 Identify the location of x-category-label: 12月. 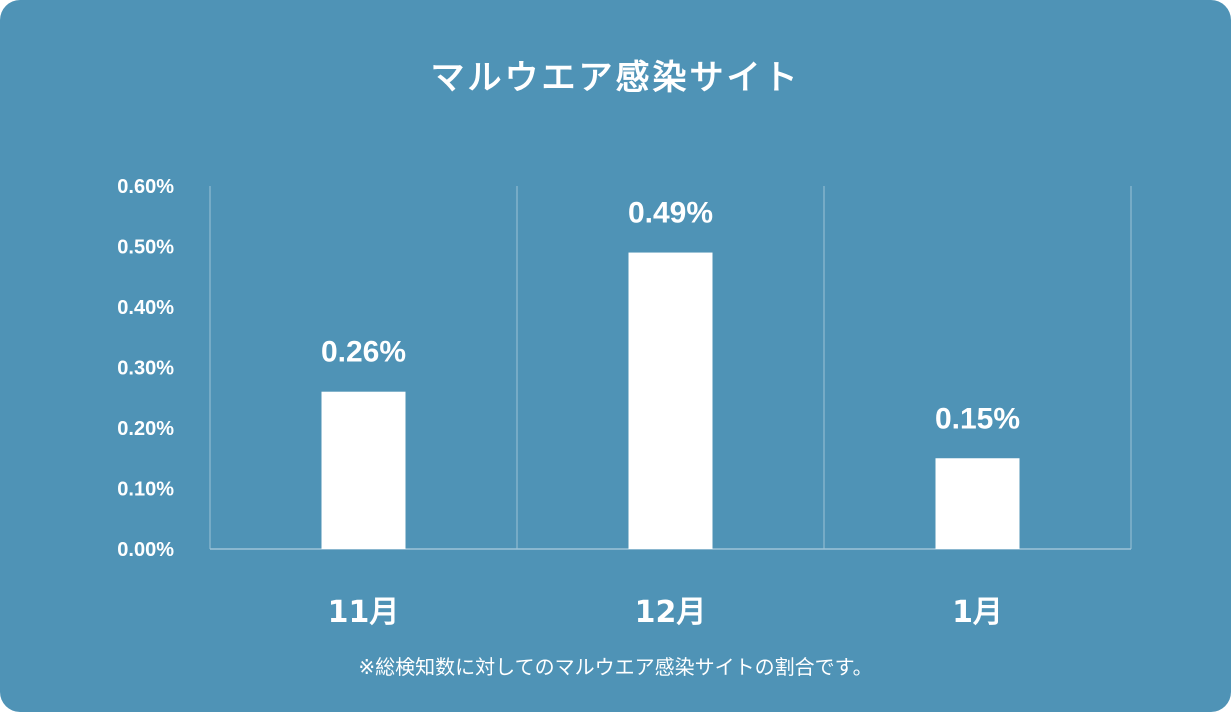
(671, 612).